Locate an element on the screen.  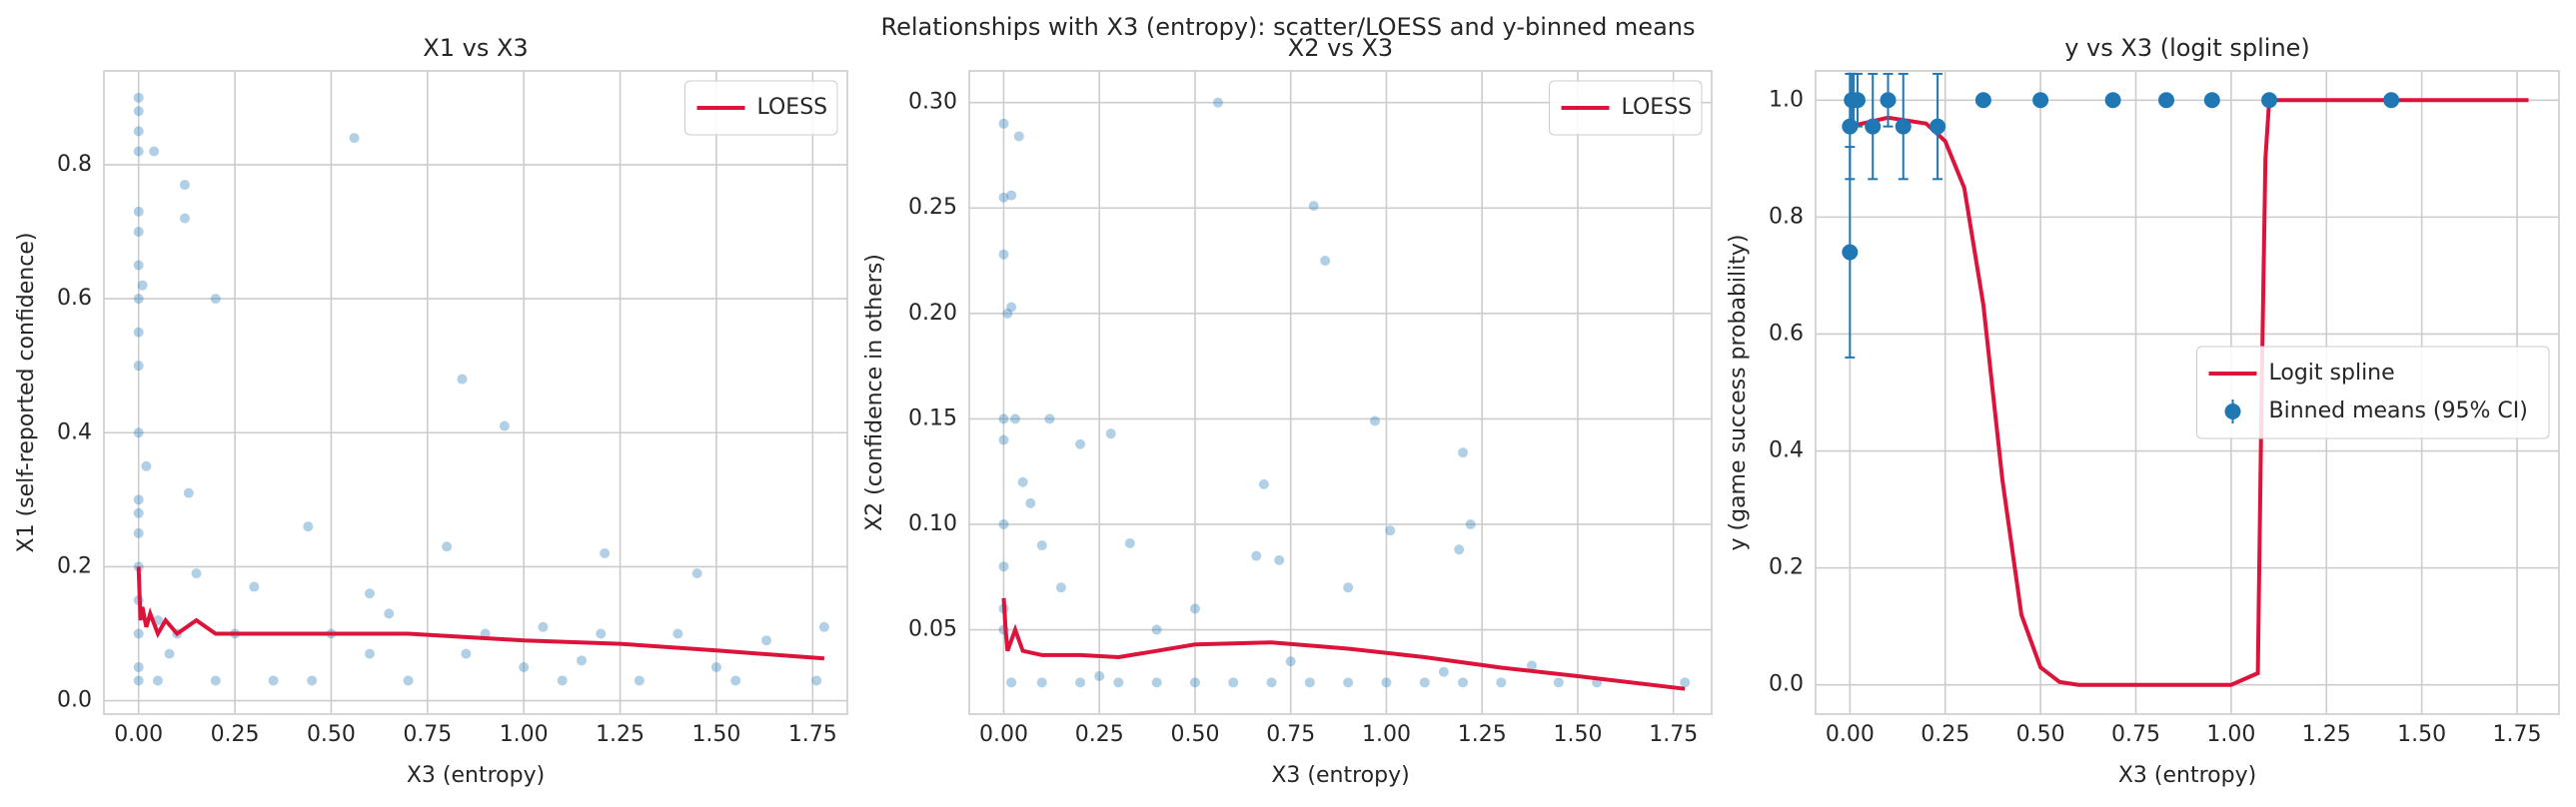
line is located at coordinates (480, 613).